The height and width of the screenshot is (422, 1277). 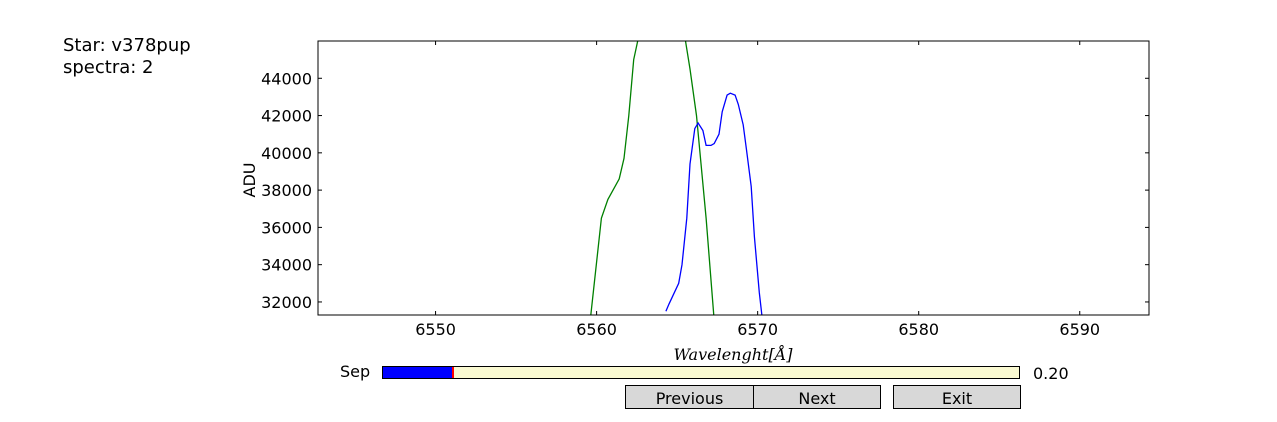 I want to click on y-tick-label: 34000, so click(x=286, y=265).